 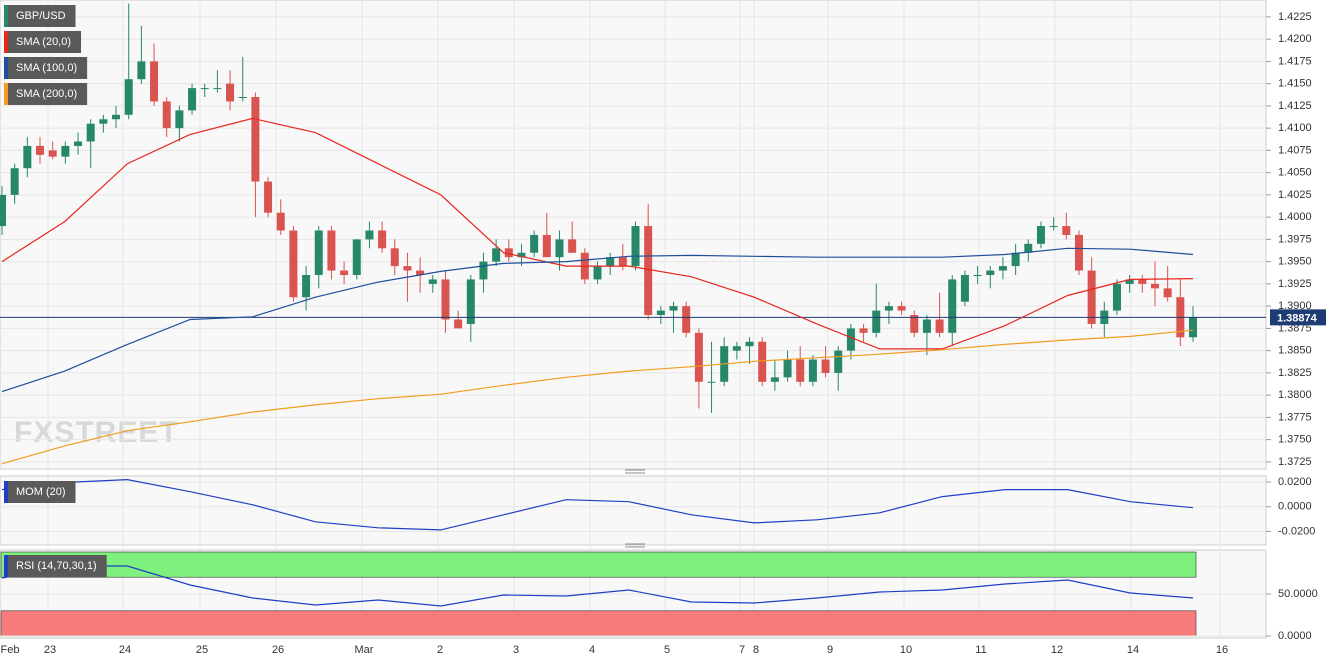 What do you see at coordinates (597, 504) in the screenshot?
I see `line-series` at bounding box center [597, 504].